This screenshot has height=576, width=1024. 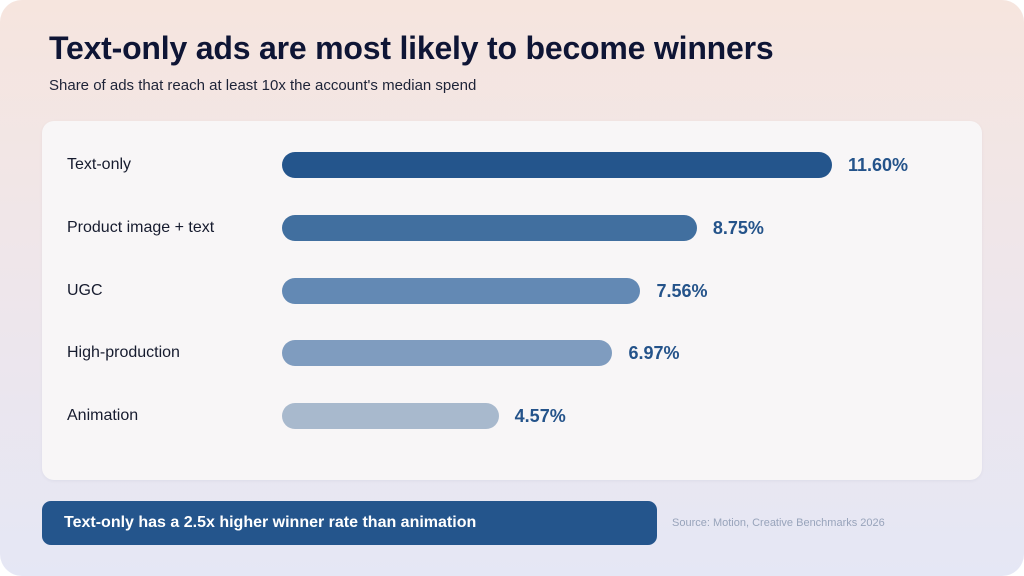 What do you see at coordinates (738, 227) in the screenshot?
I see `value-label: 8.75%` at bounding box center [738, 227].